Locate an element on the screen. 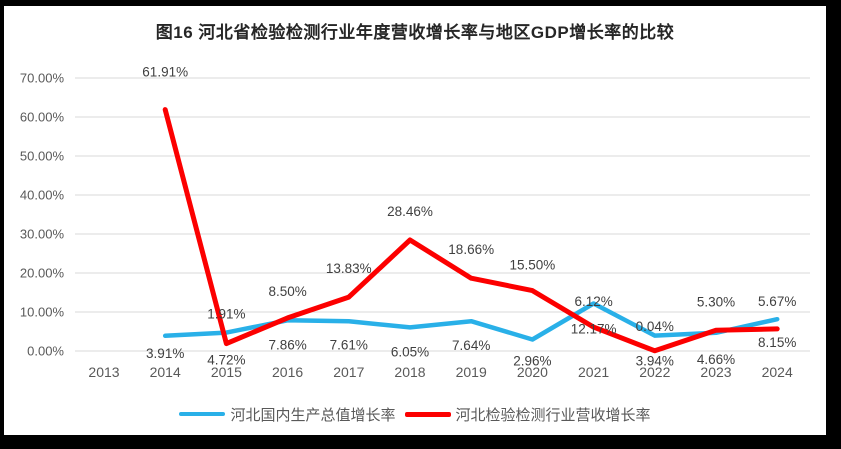 The width and height of the screenshot is (841, 449). chart-legend: 河北国内生产总值增长率 河北检验检测行业营收增长率 is located at coordinates (415, 414).